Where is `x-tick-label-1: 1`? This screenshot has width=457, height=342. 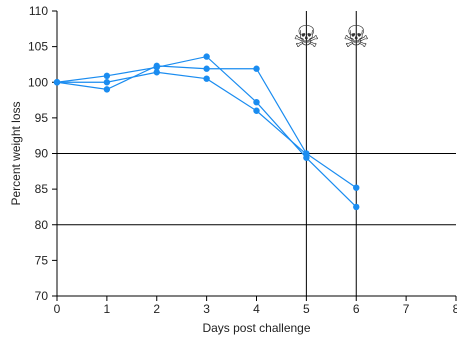
x-tick-label-1: 1 is located at coordinates (107, 309).